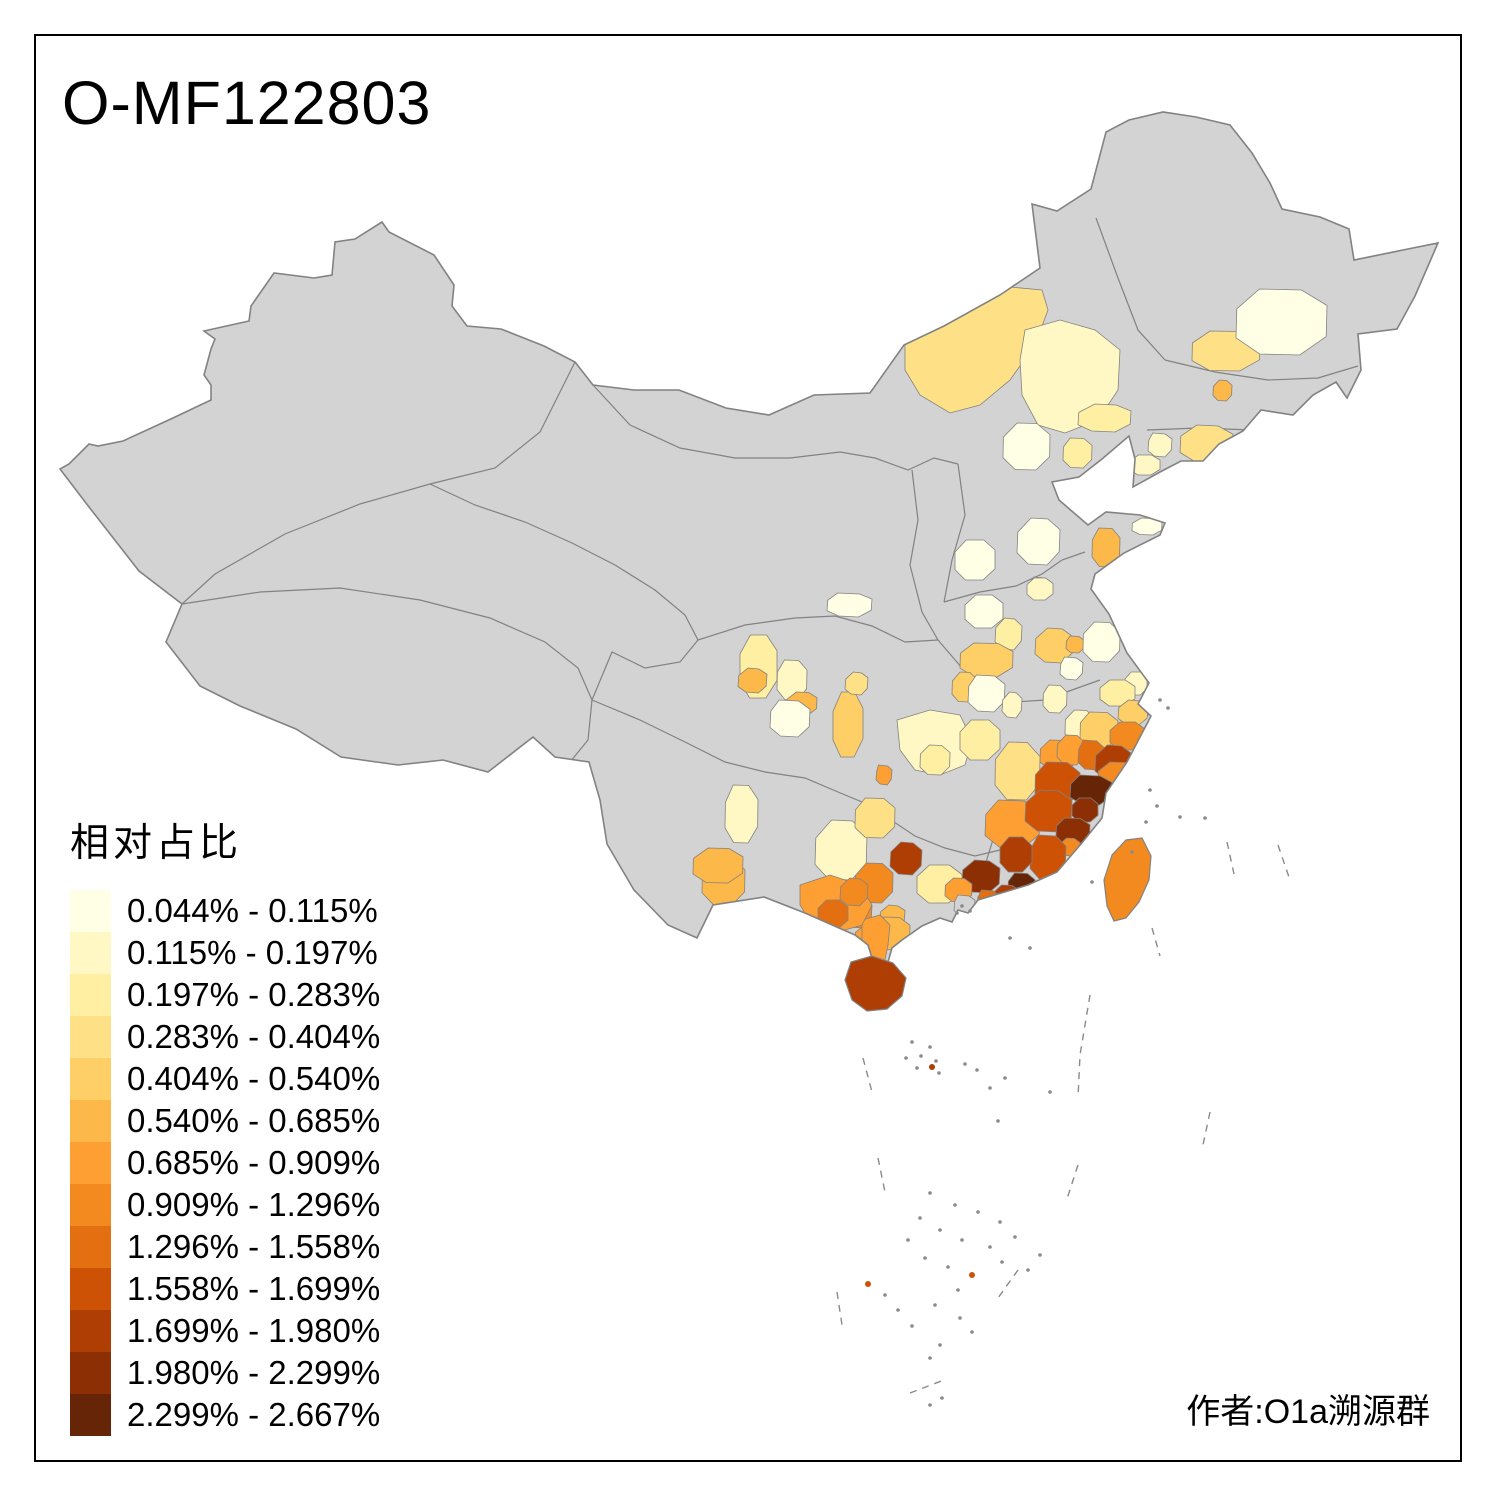 This screenshot has height=1500, width=1500. I want to click on legend-label: 1.558% - 1.699%, so click(254, 1288).